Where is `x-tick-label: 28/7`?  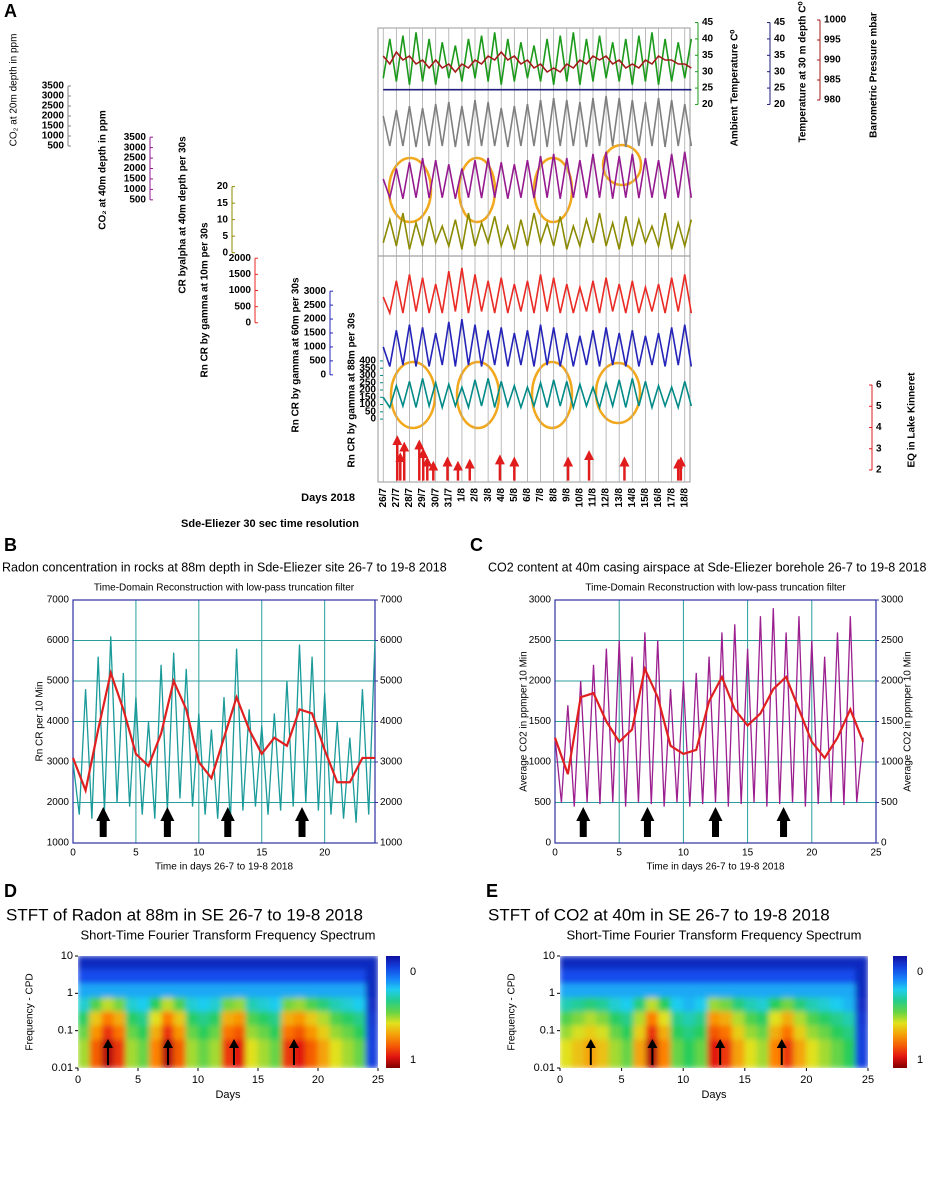
x-tick-label: 28/7 is located at coordinates (409, 498).